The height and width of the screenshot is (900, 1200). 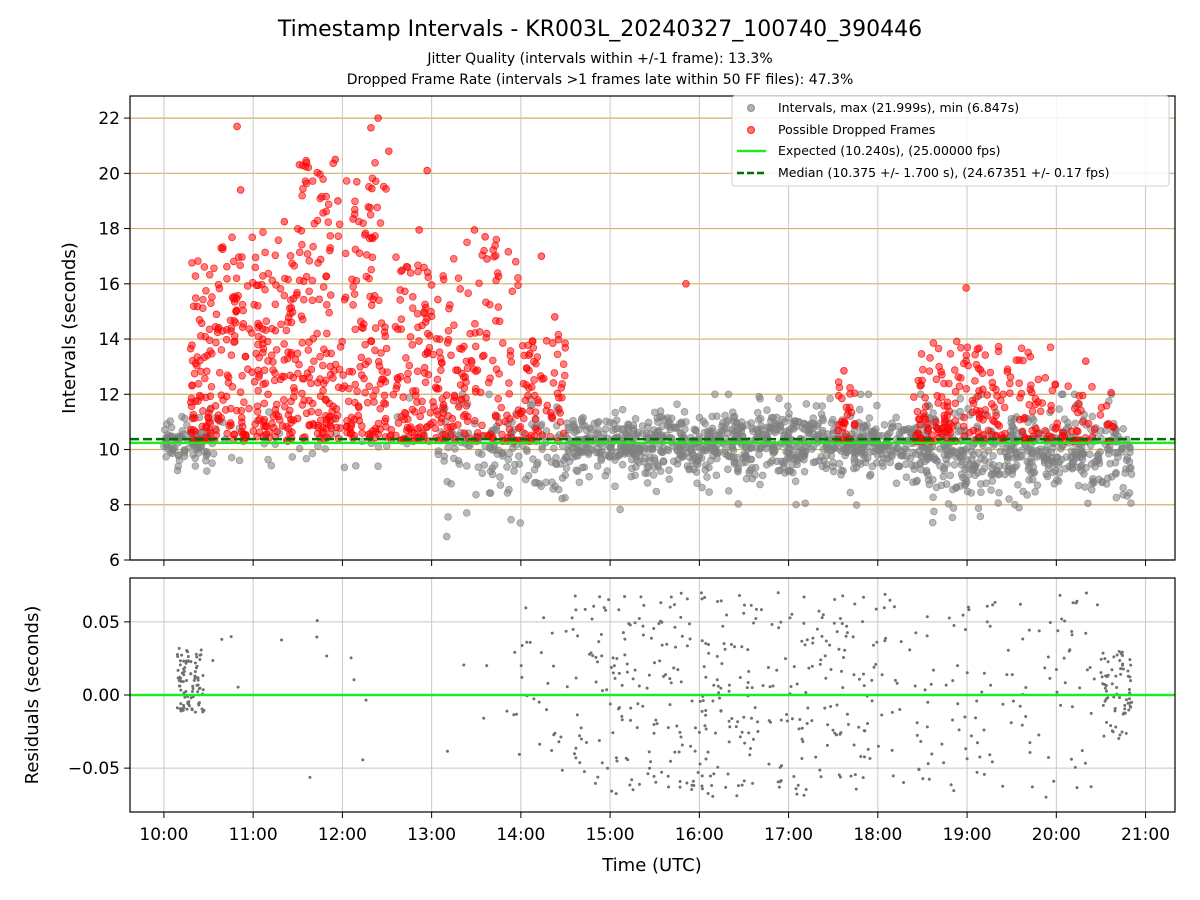 I want to click on intervals-y-tick-label: 10, so click(x=109, y=451).